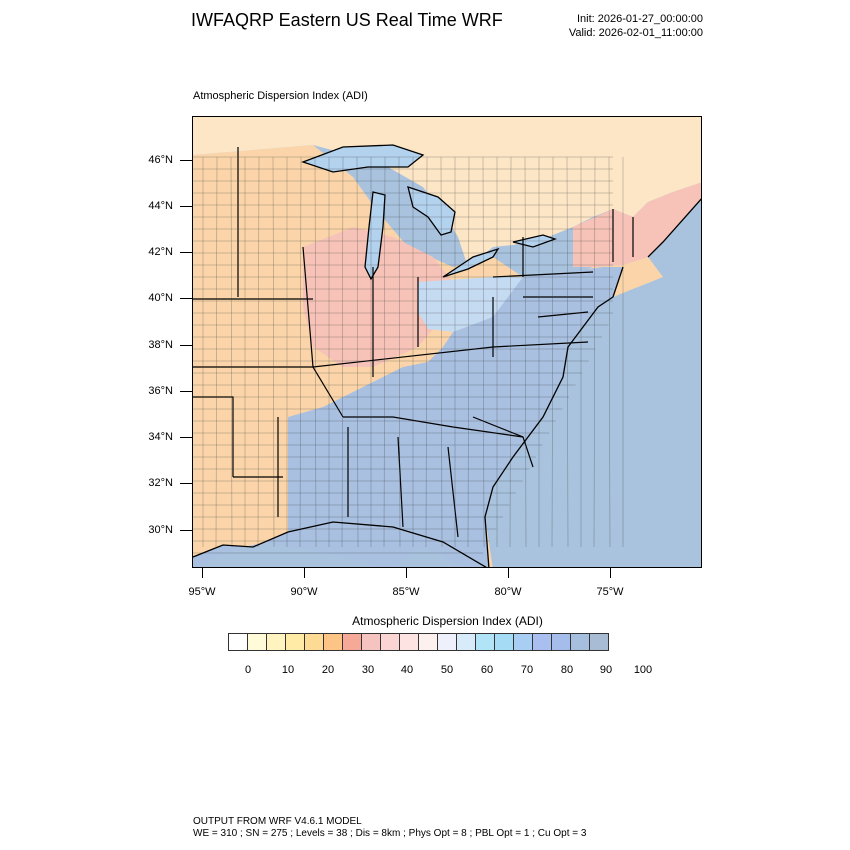 The height and width of the screenshot is (850, 850). Describe the element at coordinates (248, 670) in the screenshot. I see `legend-label-0: 0` at that location.